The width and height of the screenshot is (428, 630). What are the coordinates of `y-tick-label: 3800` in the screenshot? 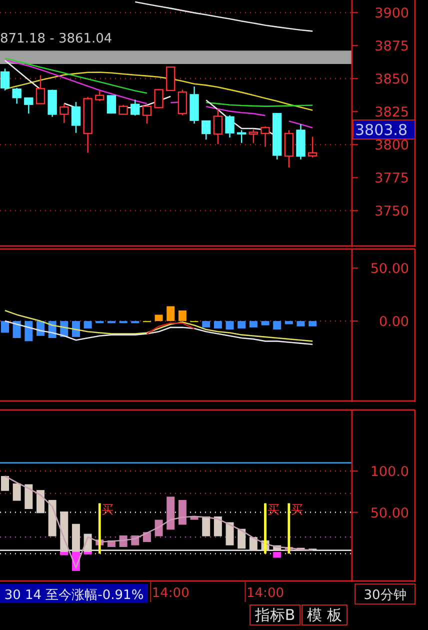 It's located at (391, 146).